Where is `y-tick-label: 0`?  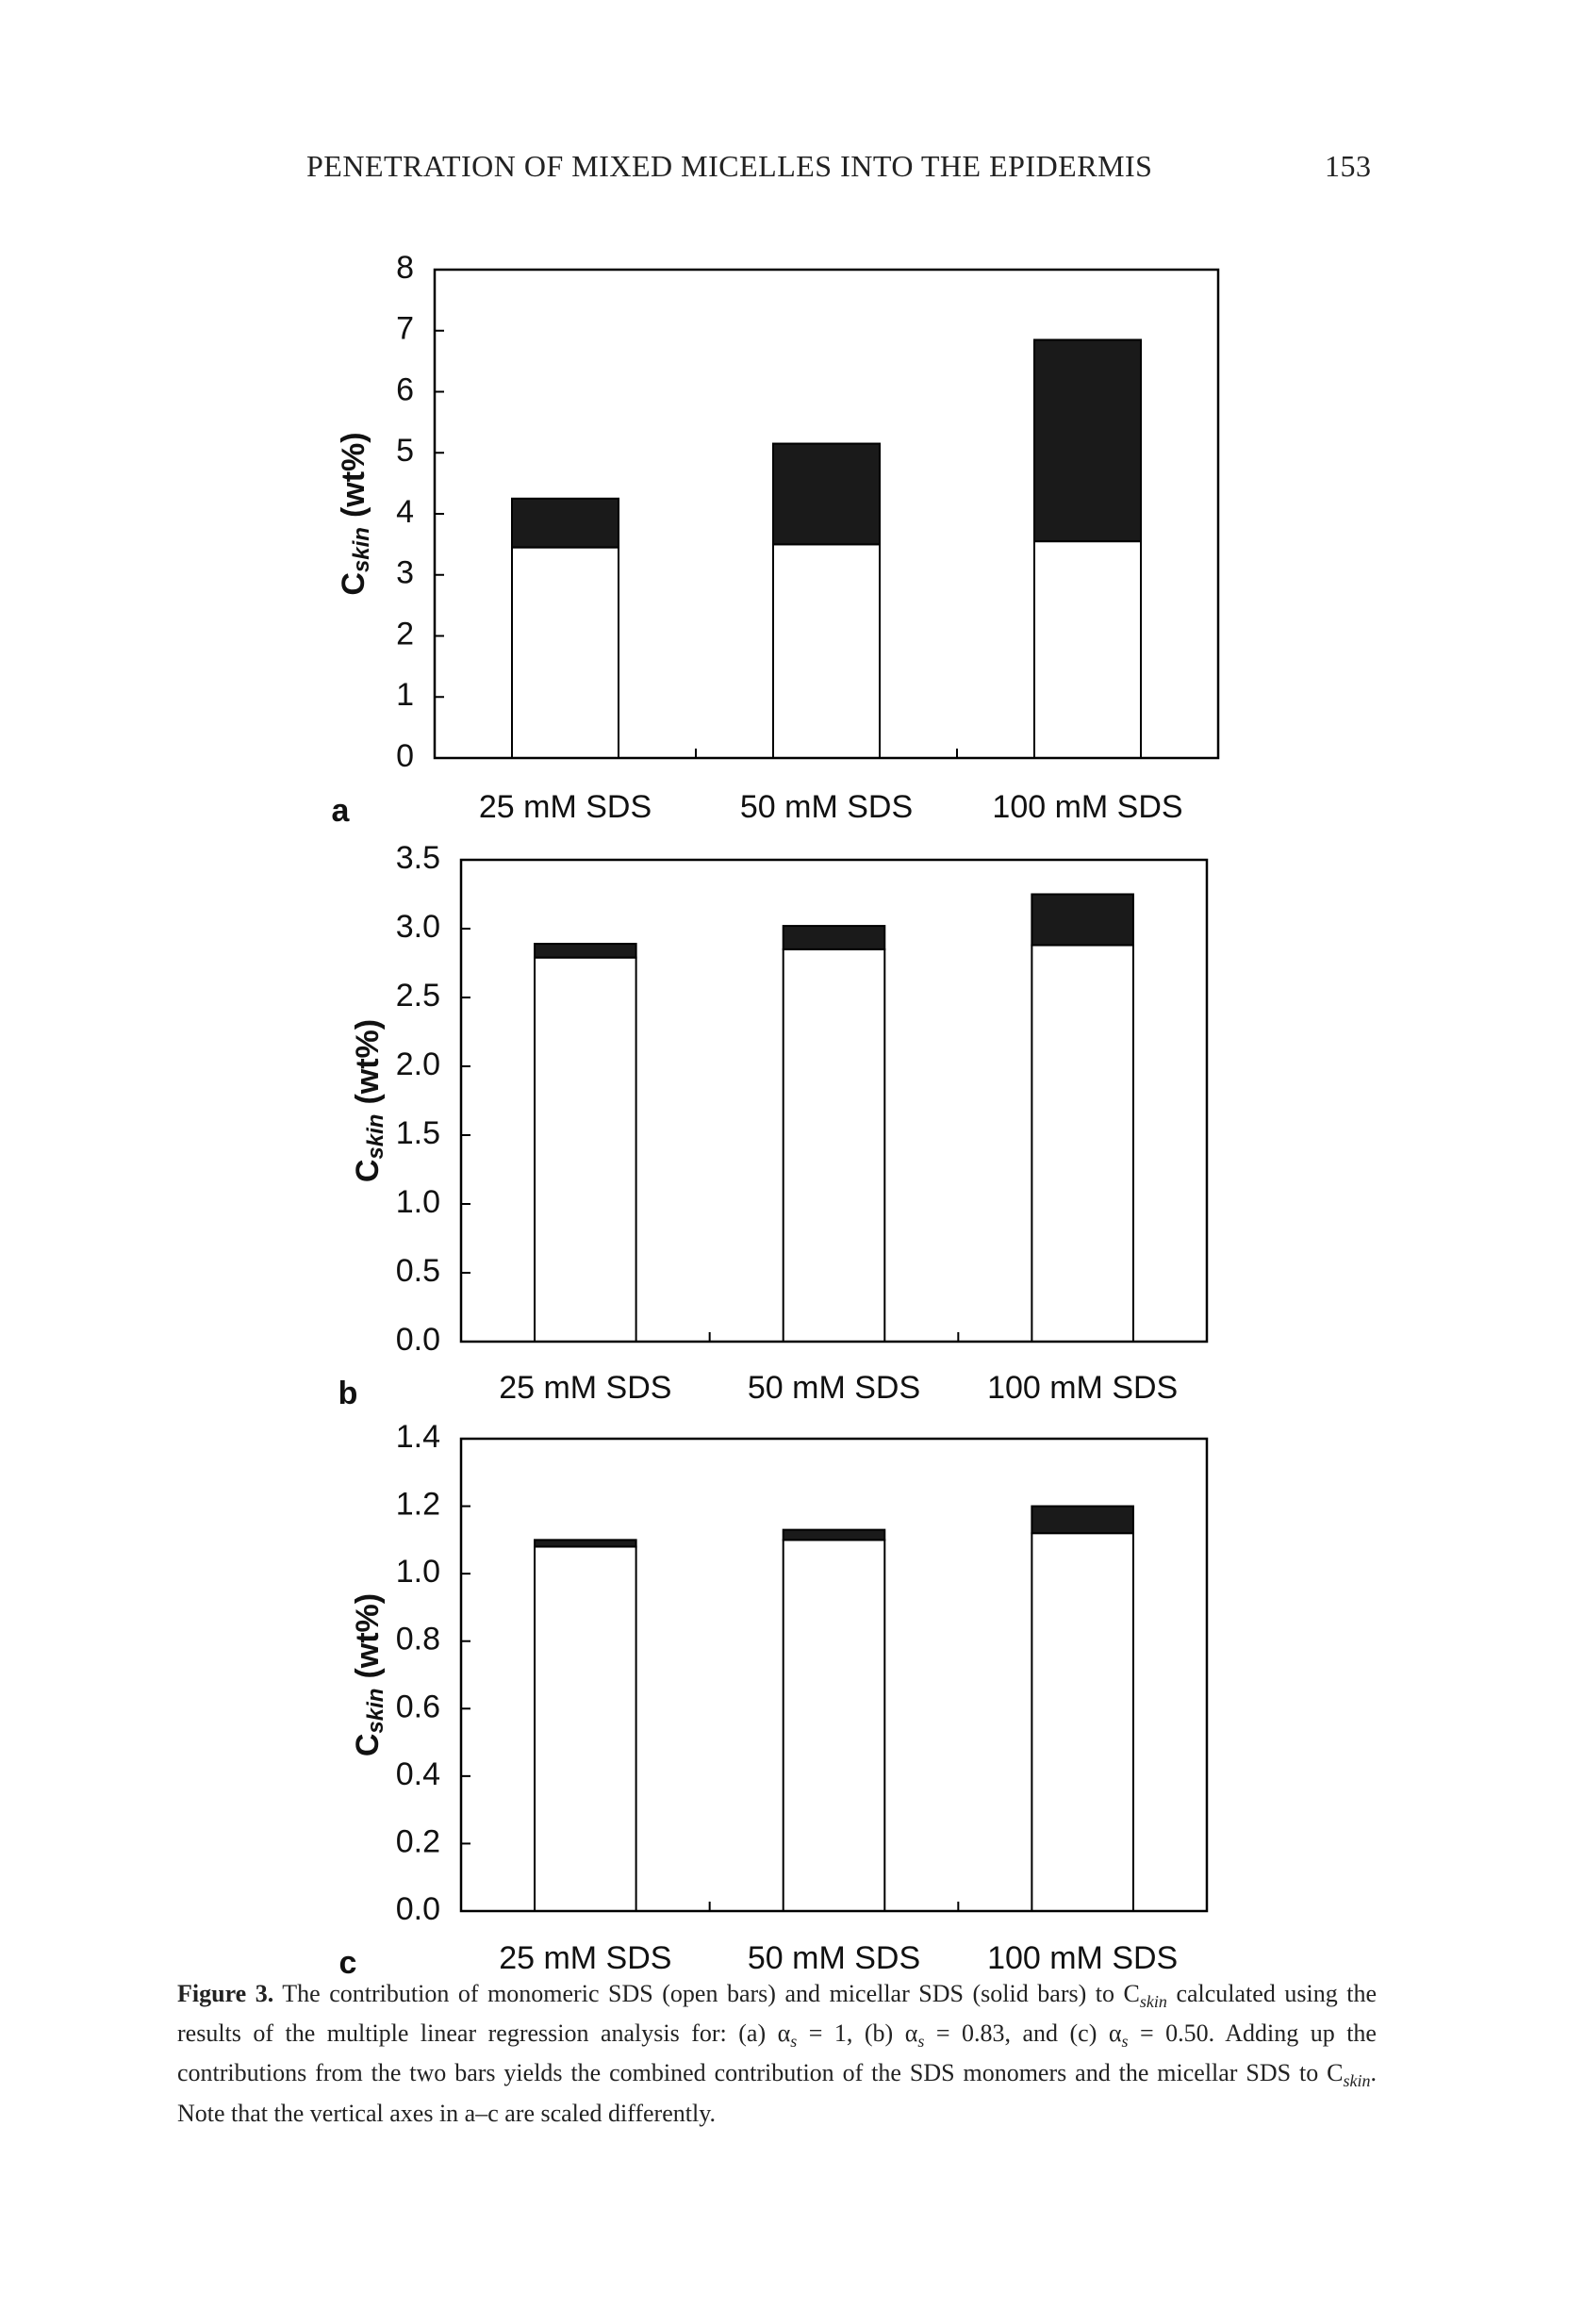
y-tick-label: 0 is located at coordinates (405, 756).